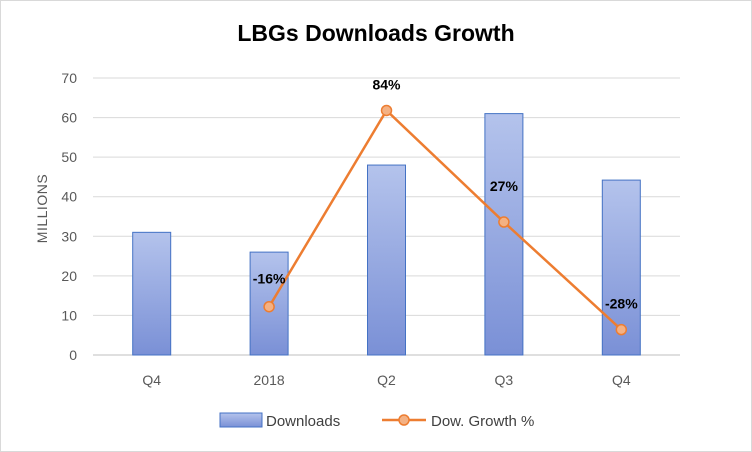 The image size is (752, 452). What do you see at coordinates (42, 208) in the screenshot?
I see `y-axis-label: MILLIONS` at bounding box center [42, 208].